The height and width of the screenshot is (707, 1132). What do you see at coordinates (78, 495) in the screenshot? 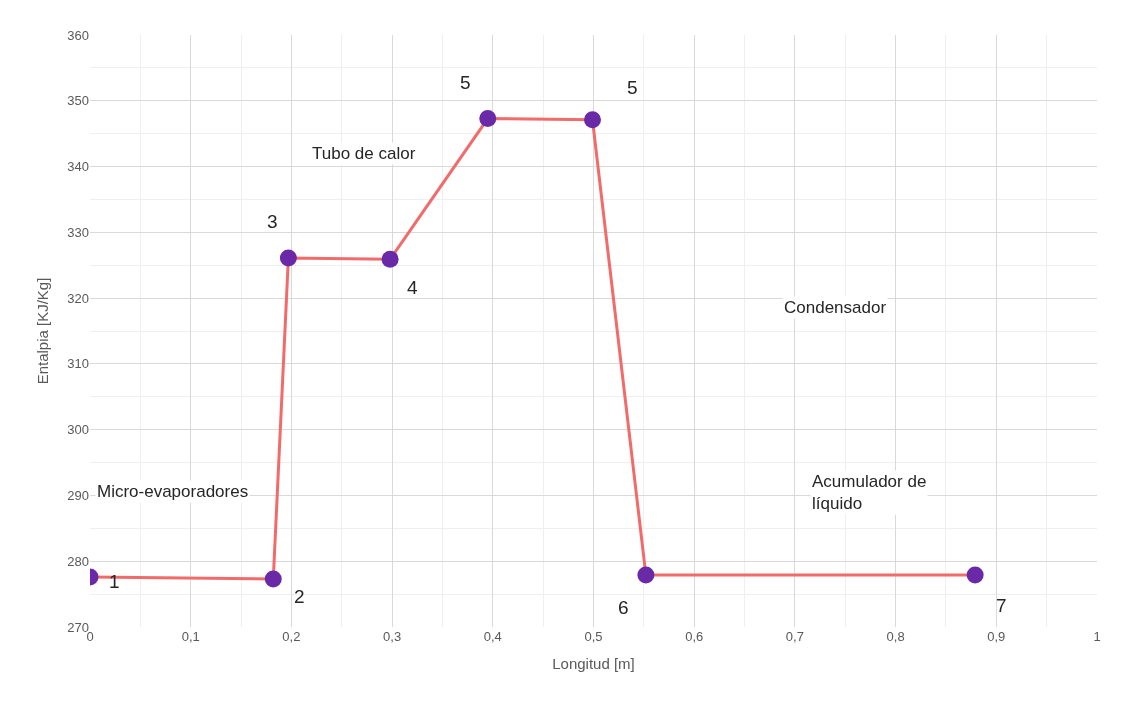
I see `y-tick-label: 290` at bounding box center [78, 495].